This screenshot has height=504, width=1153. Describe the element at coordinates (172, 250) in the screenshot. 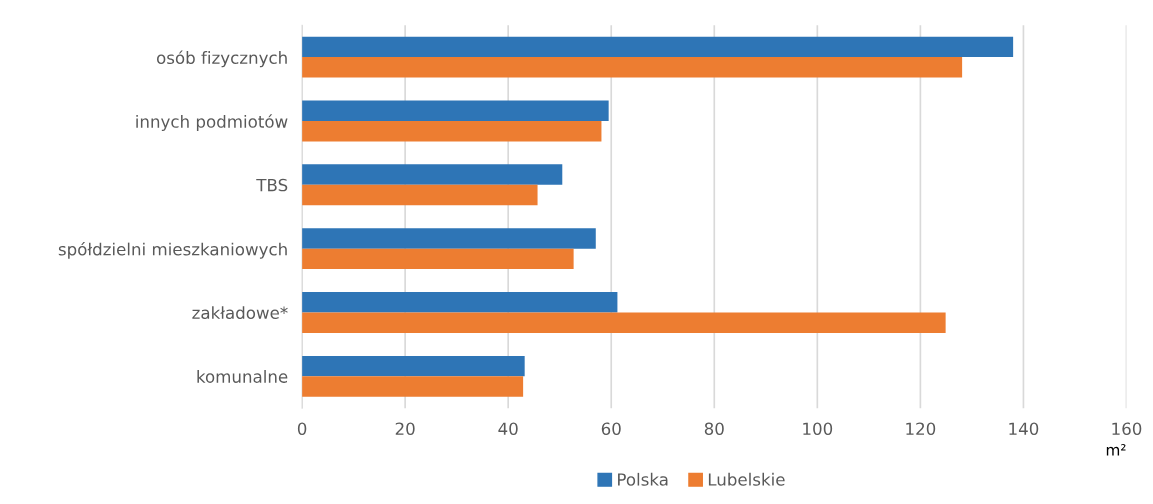

I see `y-tick-label: spółdzielni mieszkaniowych` at that location.